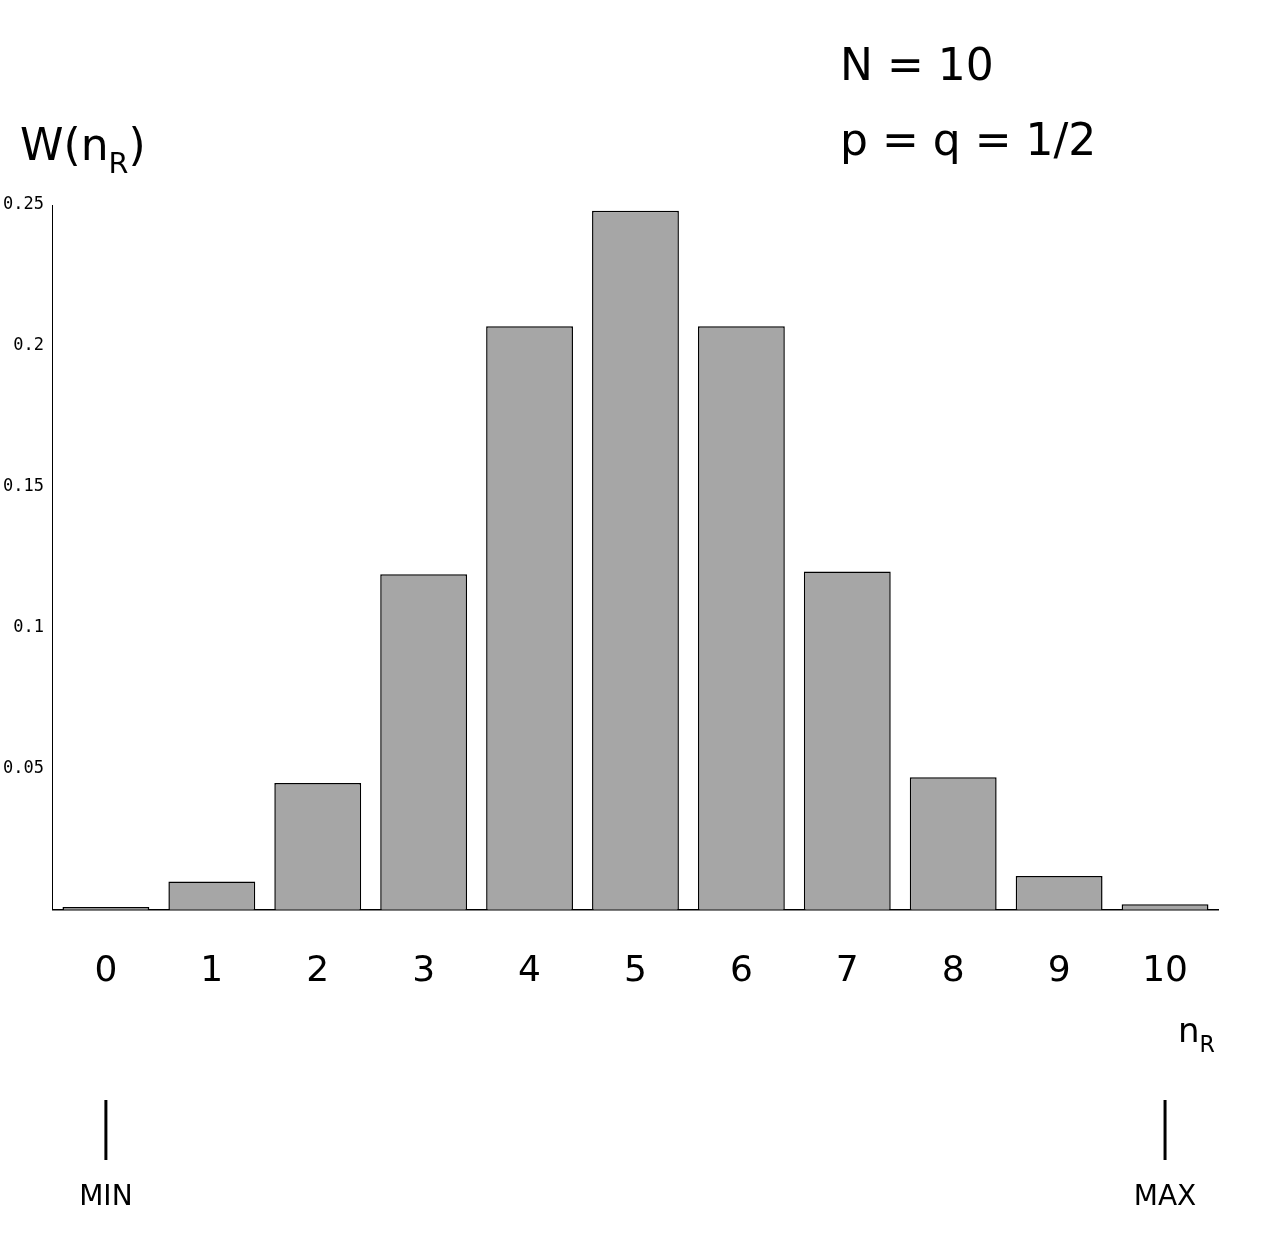 This screenshot has height=1233, width=1278. What do you see at coordinates (917, 64) in the screenshot?
I see `text: N = 10` at bounding box center [917, 64].